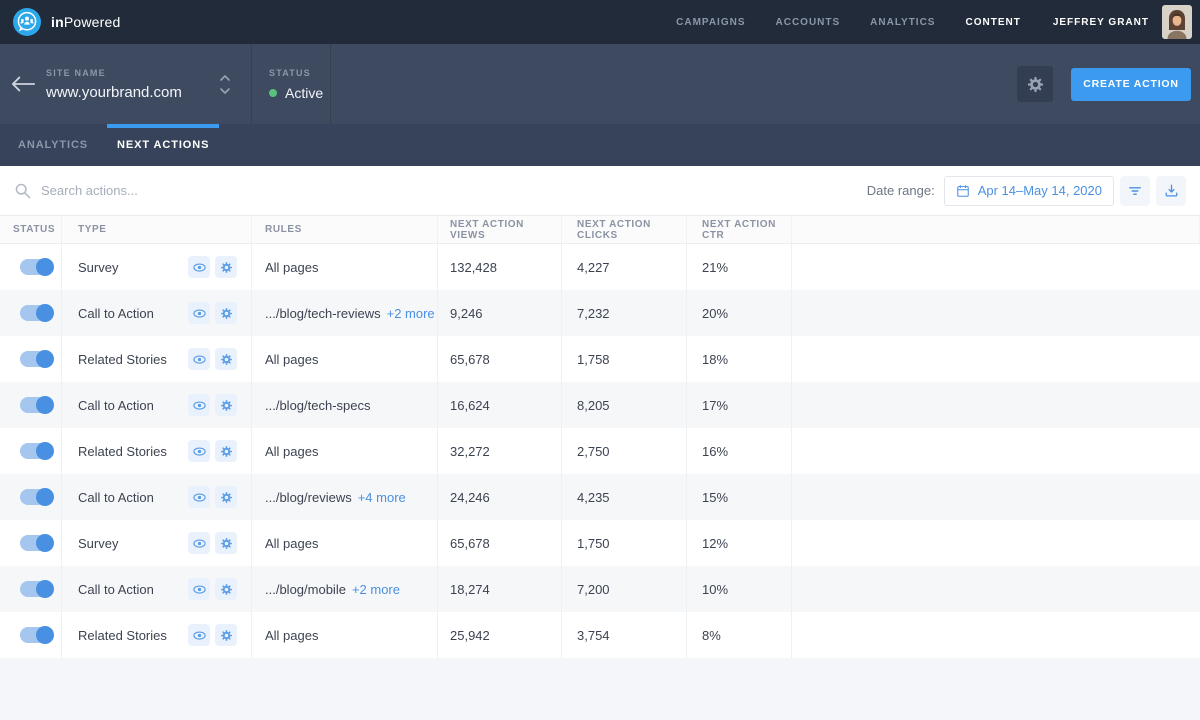 The image size is (1200, 720). Describe the element at coordinates (903, 22) in the screenshot. I see `nav-analytics: ANALYTICS` at that location.